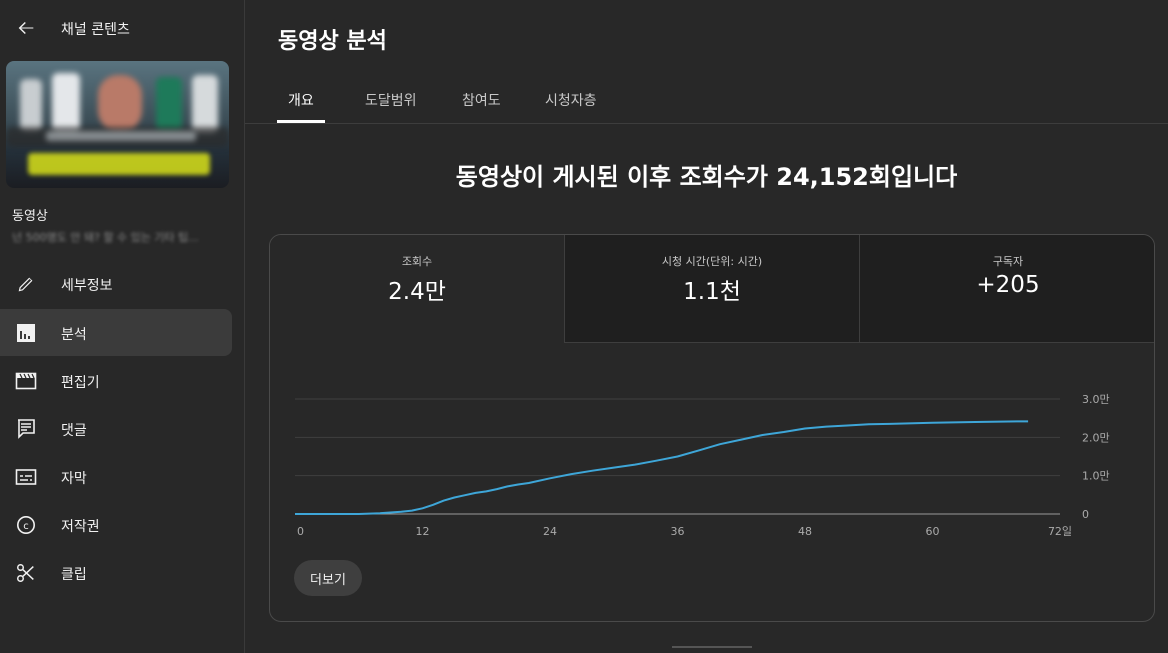  Describe the element at coordinates (805, 531) in the screenshot. I see `x-tick-label: 48` at that location.